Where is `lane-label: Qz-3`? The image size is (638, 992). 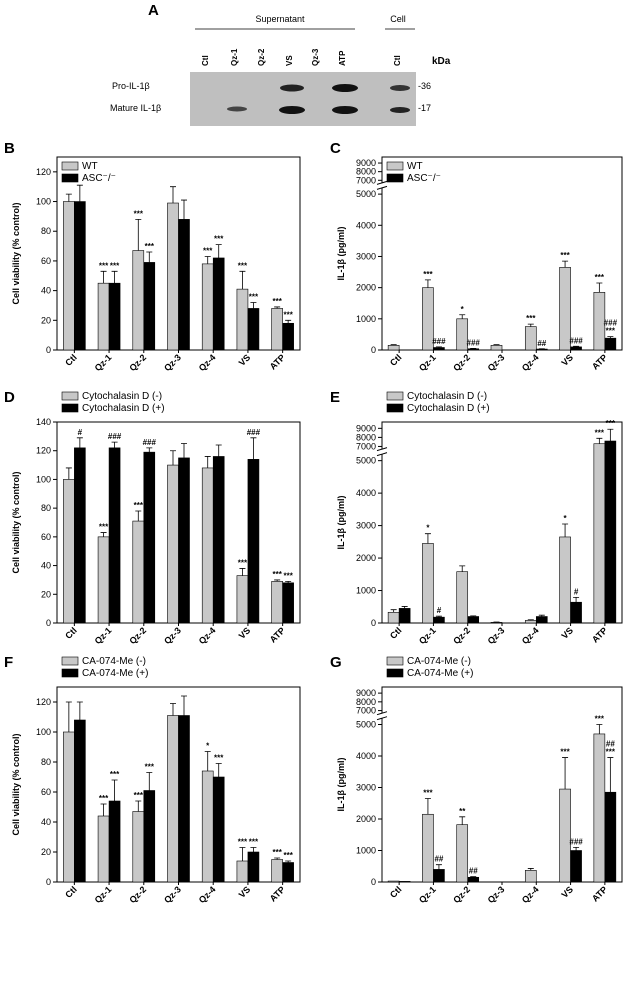
lane-label: Qz-3 is located at coordinates (315, 57).